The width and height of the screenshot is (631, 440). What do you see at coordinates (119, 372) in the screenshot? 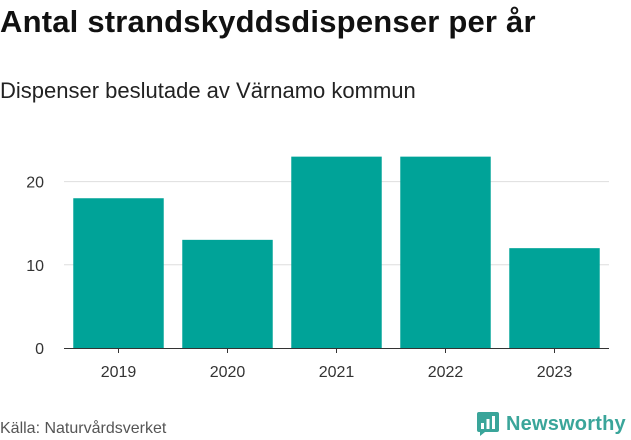
I see `x-tick-label: 2019` at bounding box center [119, 372].